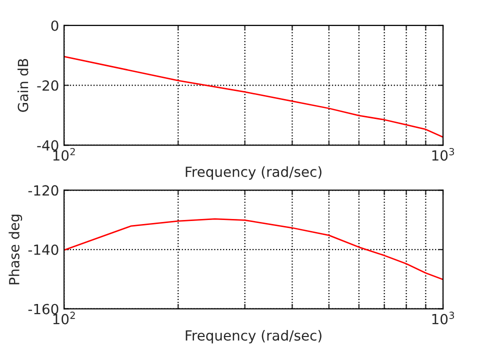 The height and width of the screenshot is (349, 489). Describe the element at coordinates (23, 85) in the screenshot. I see `y-axis-title: Gain dB` at that location.